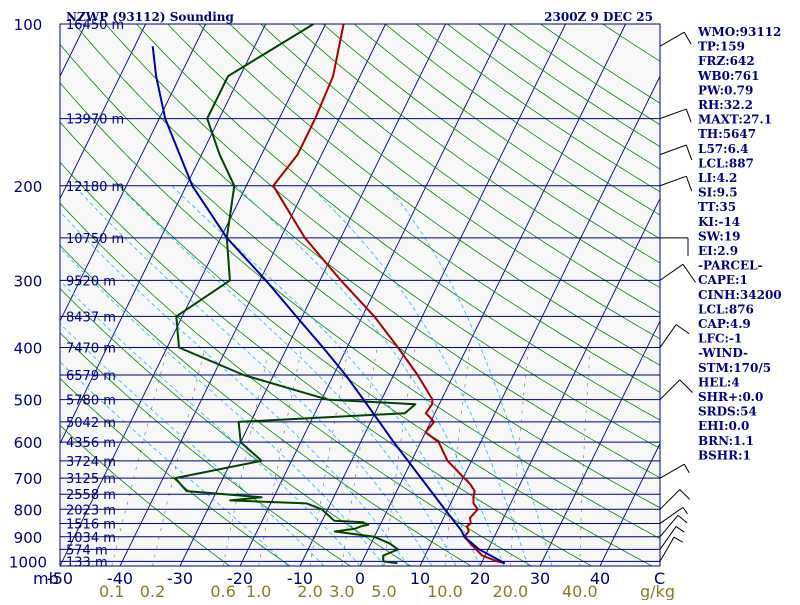  What do you see at coordinates (723, 280) in the screenshot?
I see `index-line: CAPE:1` at bounding box center [723, 280].